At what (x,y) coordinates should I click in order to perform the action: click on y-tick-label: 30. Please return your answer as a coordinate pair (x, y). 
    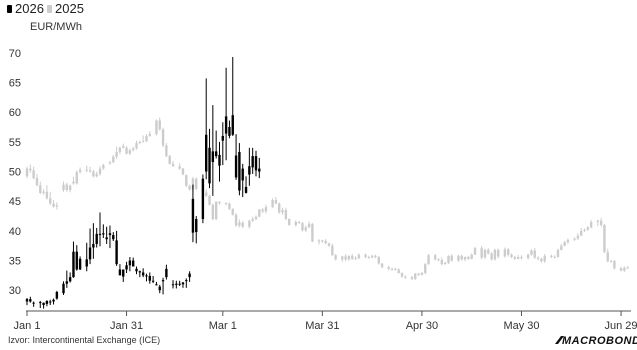
    Looking at the image, I should click on (15, 291).